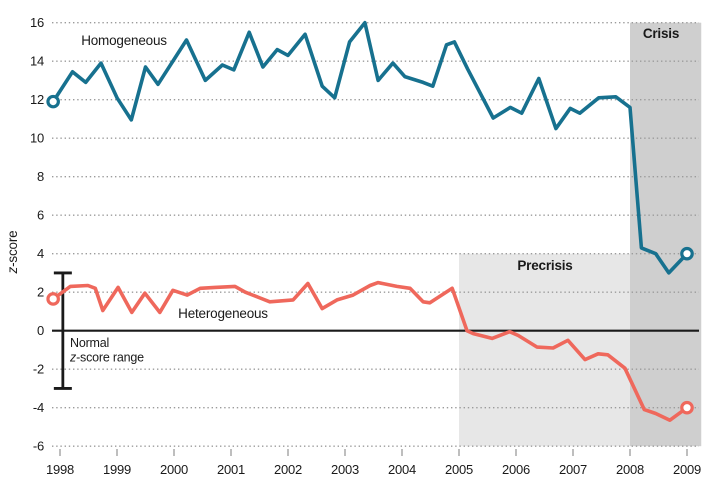 This screenshot has width=711, height=491. I want to click on x-tick-label-2000: 2000, so click(174, 469).